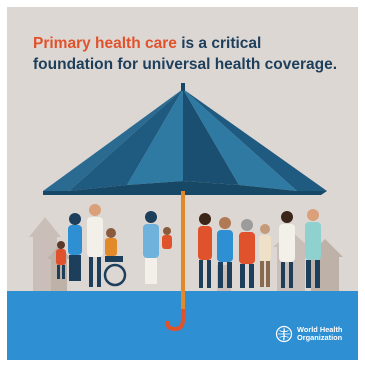 Image resolution: width=365 pixels, height=367 pixels. I want to click on who-logo-line1: World Health, so click(320, 329).